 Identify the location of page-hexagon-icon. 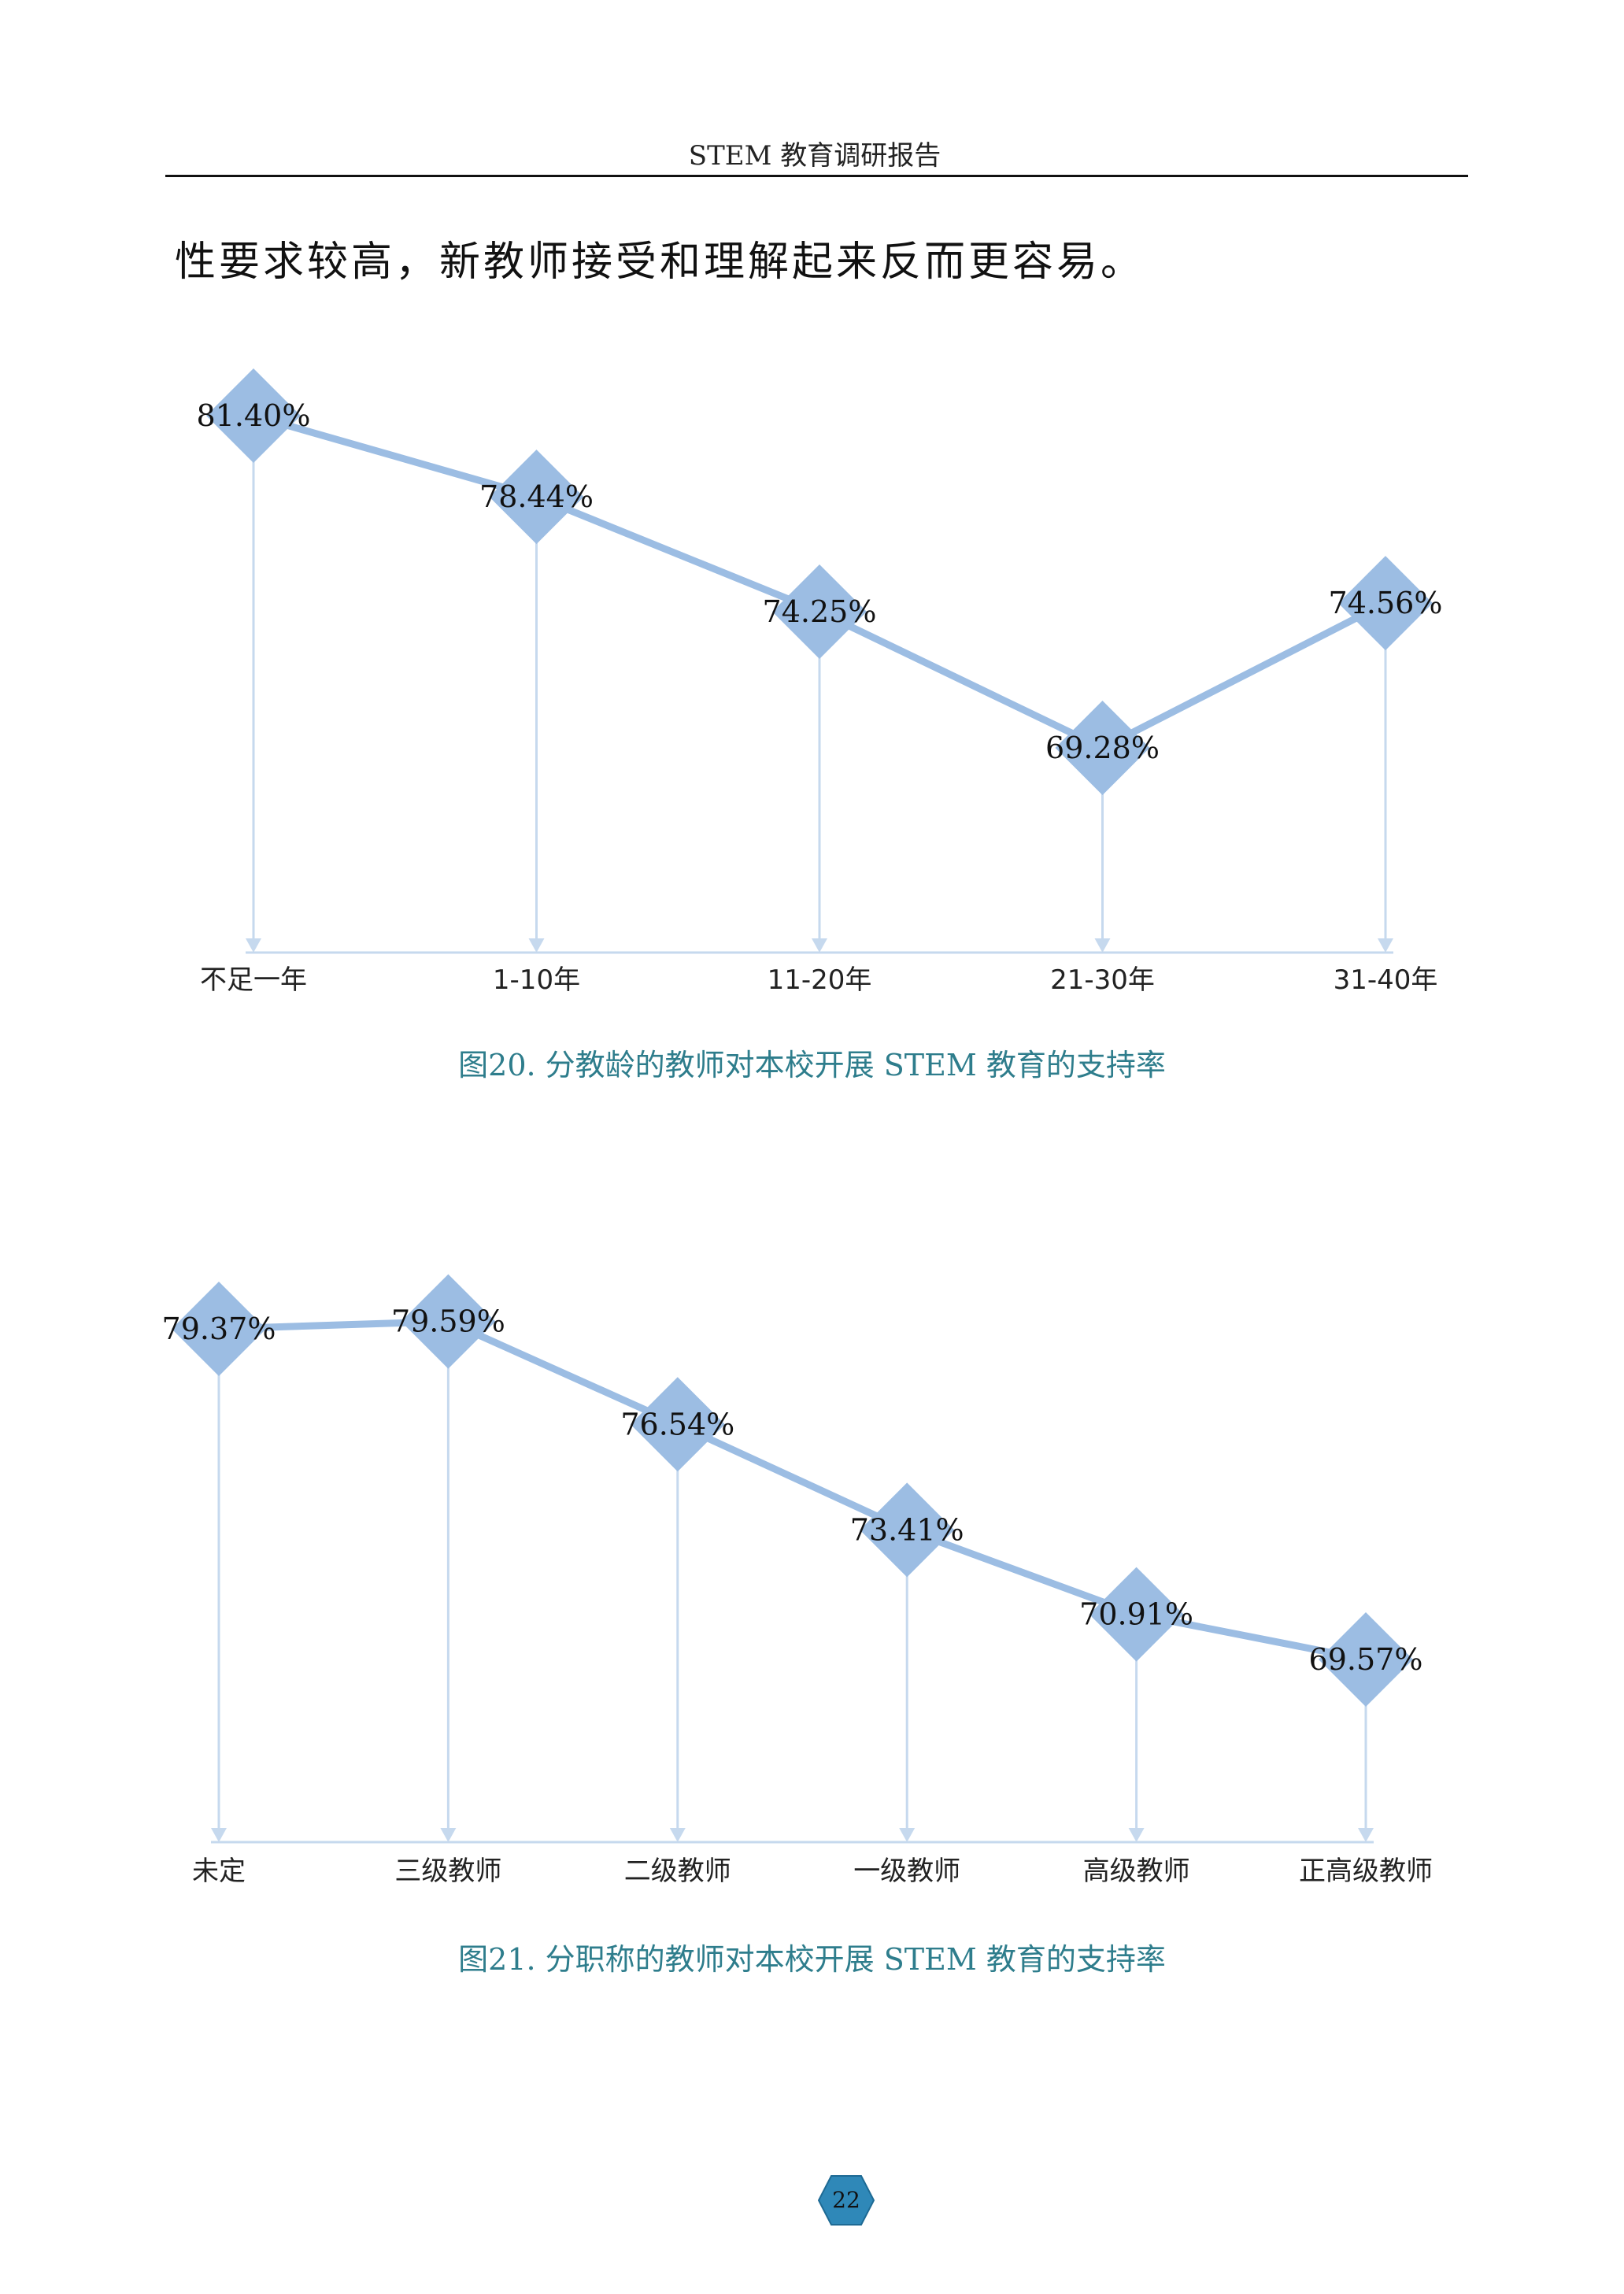
(846, 2200).